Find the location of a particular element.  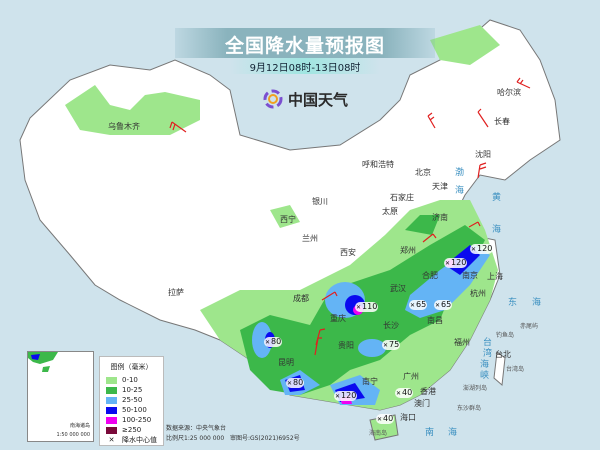

inset-title: 南海诸岛 is located at coordinates (79, 426).